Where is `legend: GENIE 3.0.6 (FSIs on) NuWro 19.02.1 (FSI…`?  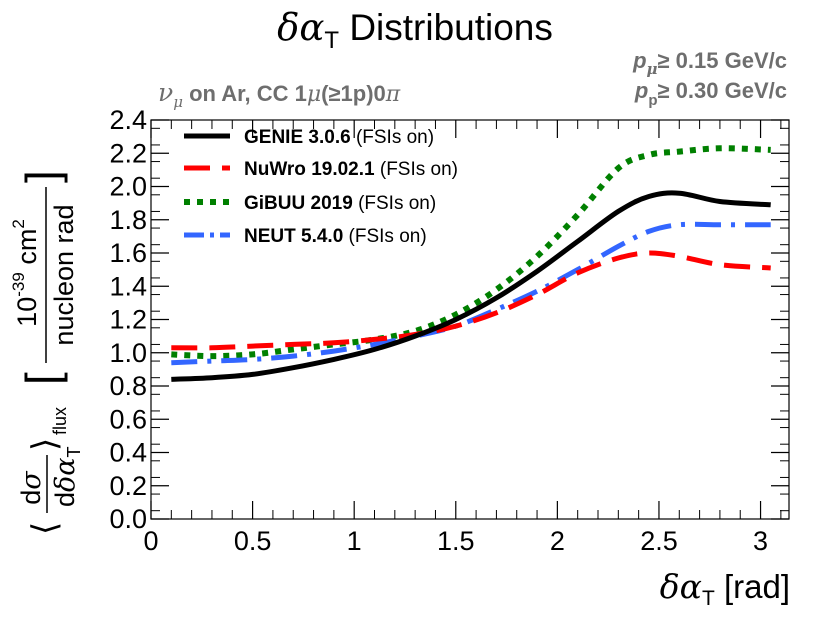
legend: GENIE 3.0.6 (FSIs on) NuWro 19.02.1 (FSI… is located at coordinates (321, 187).